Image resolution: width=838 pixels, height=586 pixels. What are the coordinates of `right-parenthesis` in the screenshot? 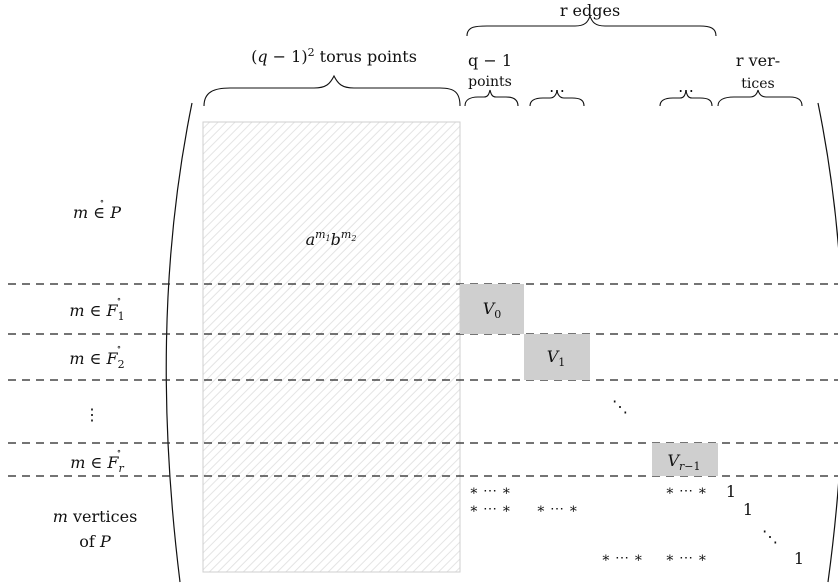 It's located at (827, 342).